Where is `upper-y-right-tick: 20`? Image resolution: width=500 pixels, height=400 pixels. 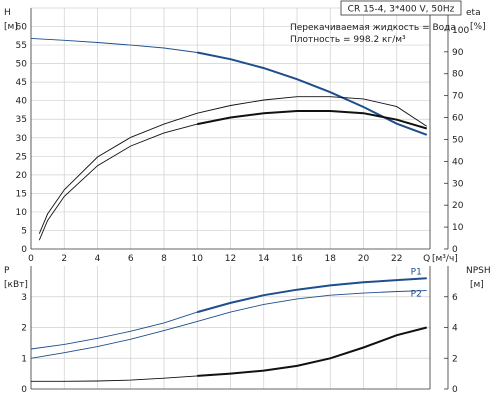
upper-y-right-tick: 20 is located at coordinates (458, 206).